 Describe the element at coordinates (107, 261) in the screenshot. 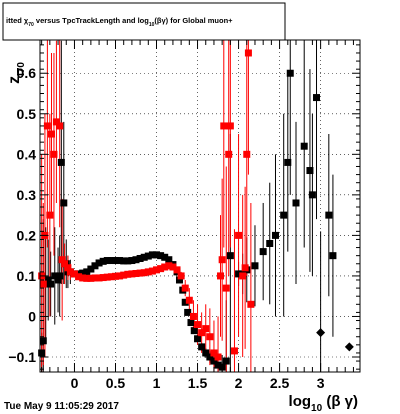

I see `marker-s0-p21` at that location.